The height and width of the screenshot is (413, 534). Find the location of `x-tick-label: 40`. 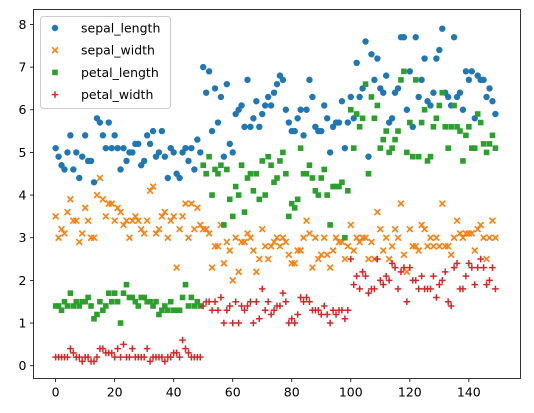

x-tick-label: 40 is located at coordinates (174, 392).